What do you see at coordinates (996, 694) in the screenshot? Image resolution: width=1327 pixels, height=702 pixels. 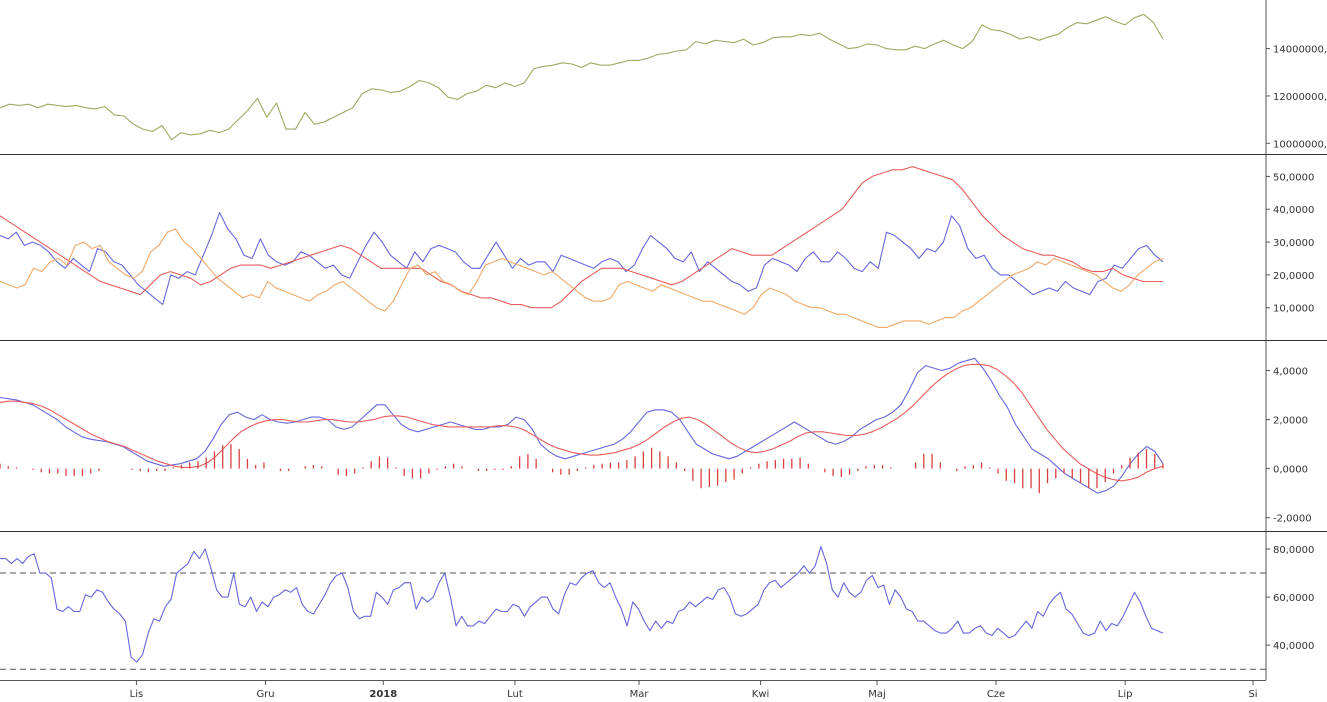 I see `x-tick-label: Cze` at bounding box center [996, 694].